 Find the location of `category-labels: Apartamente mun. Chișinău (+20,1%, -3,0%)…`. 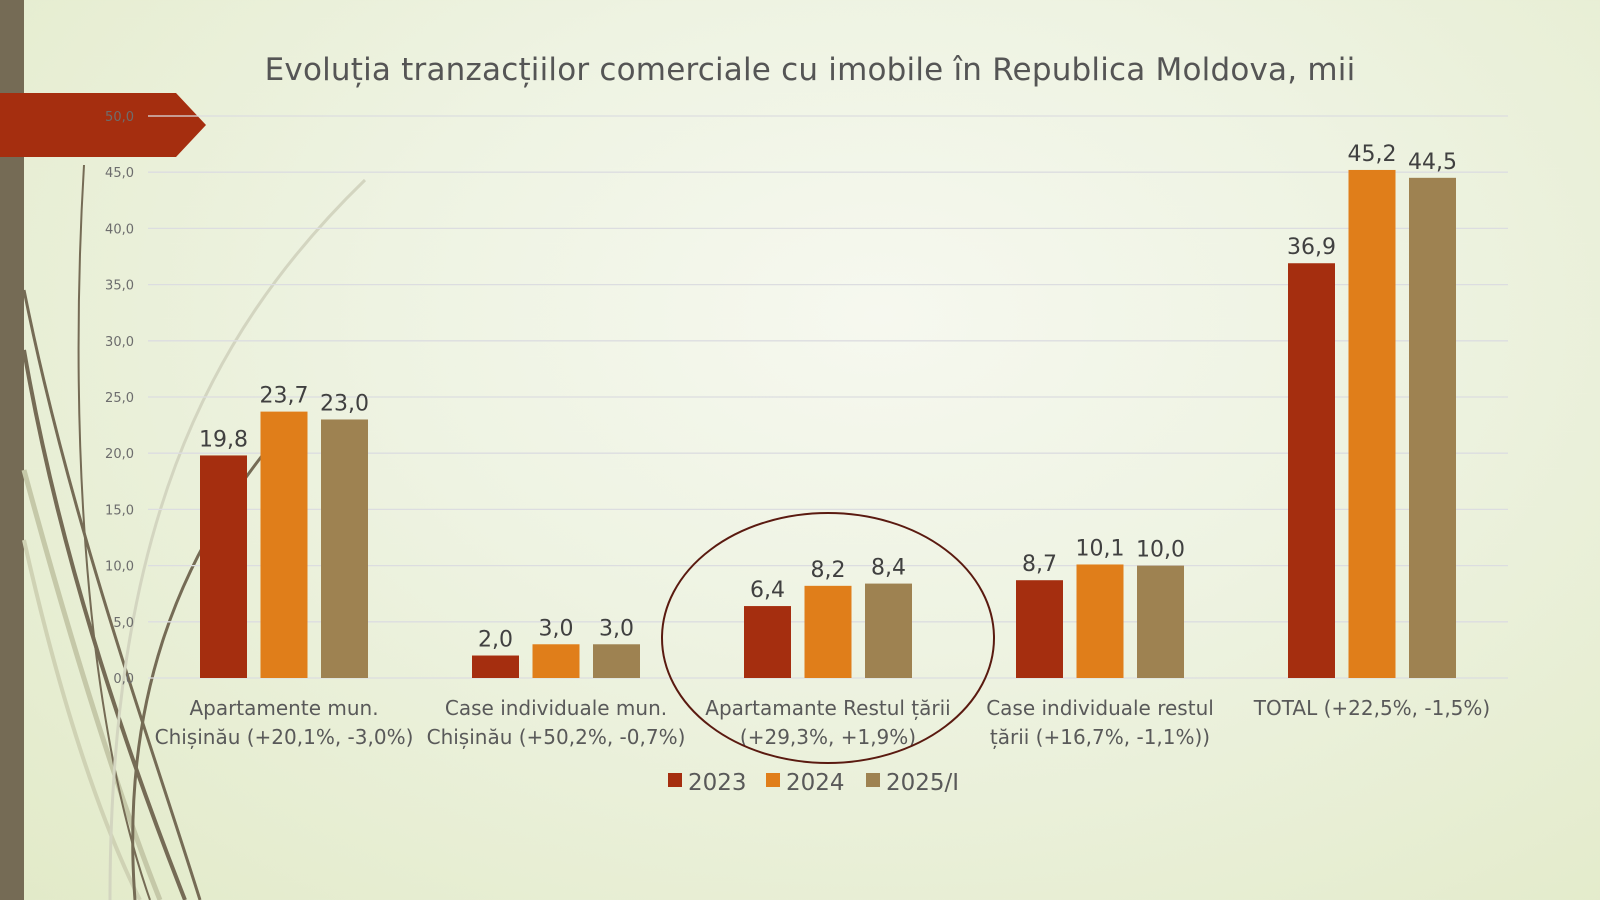

category-labels: Apartamente mun. Chișinău (+20,1%, -3,0%)… is located at coordinates (823, 722).